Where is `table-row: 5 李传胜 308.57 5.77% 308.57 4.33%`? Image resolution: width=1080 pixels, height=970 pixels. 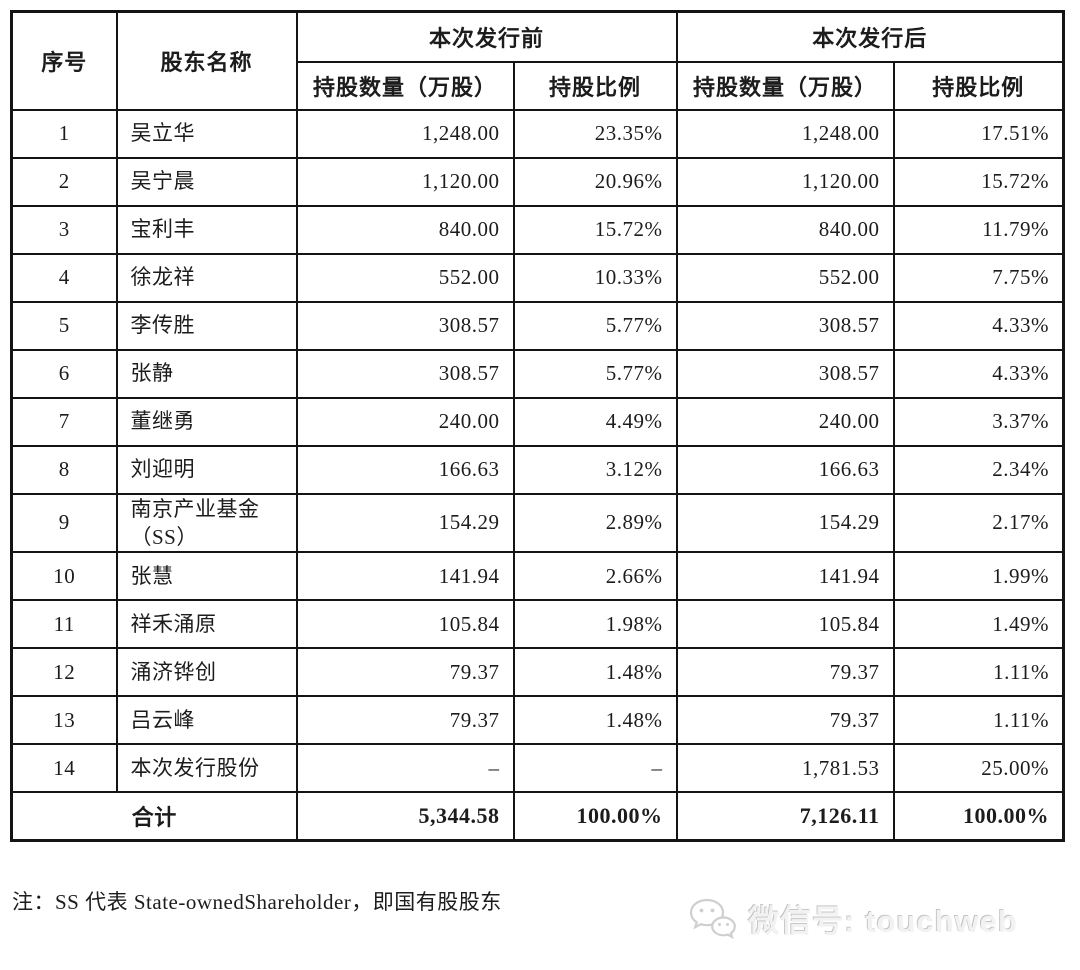
table-row: 5 李传胜 308.57 5.77% 308.57 4.33% is located at coordinates (537, 325).